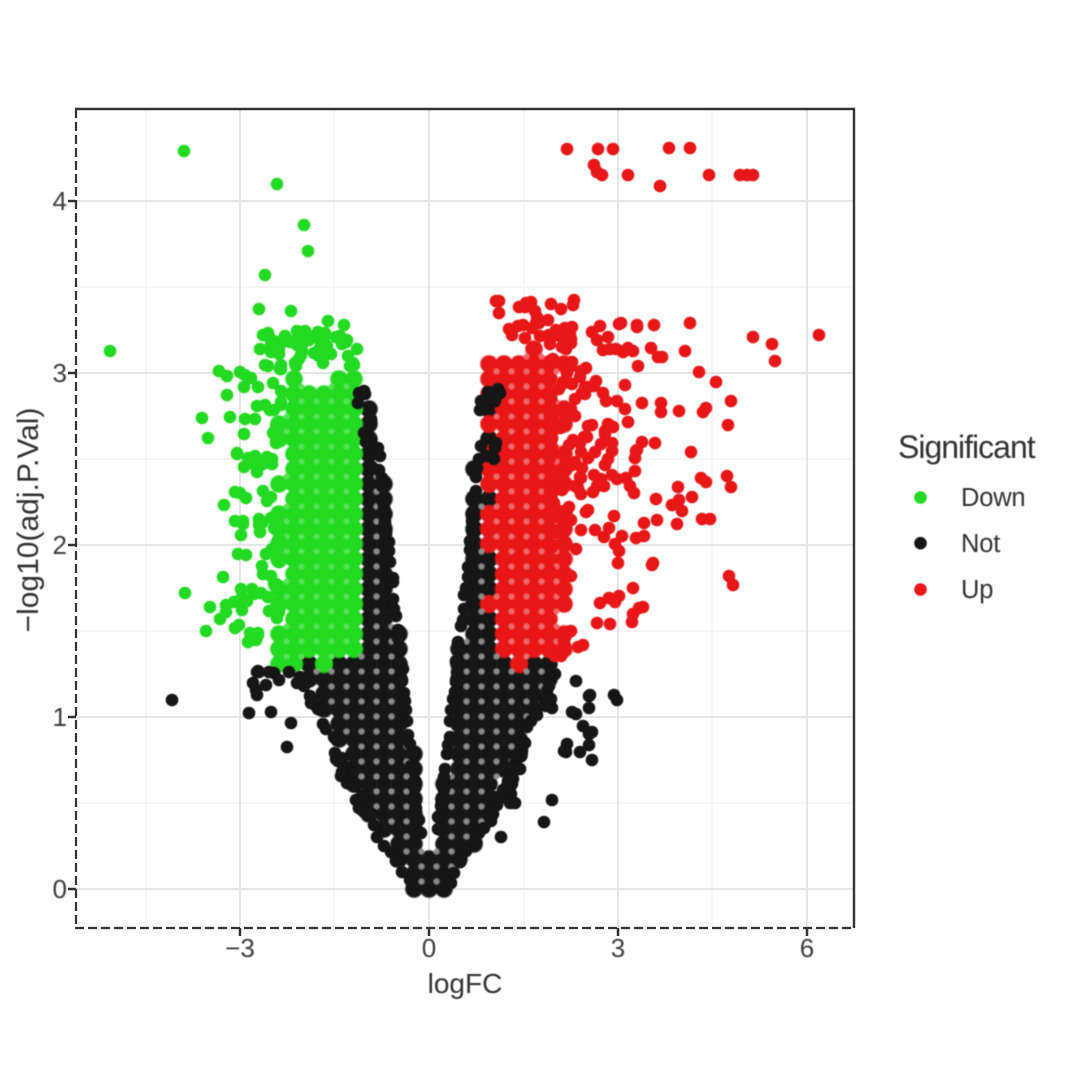  What do you see at coordinates (28, 520) in the screenshot?
I see `svg-text: −log10(adj.P.Val)` at bounding box center [28, 520].